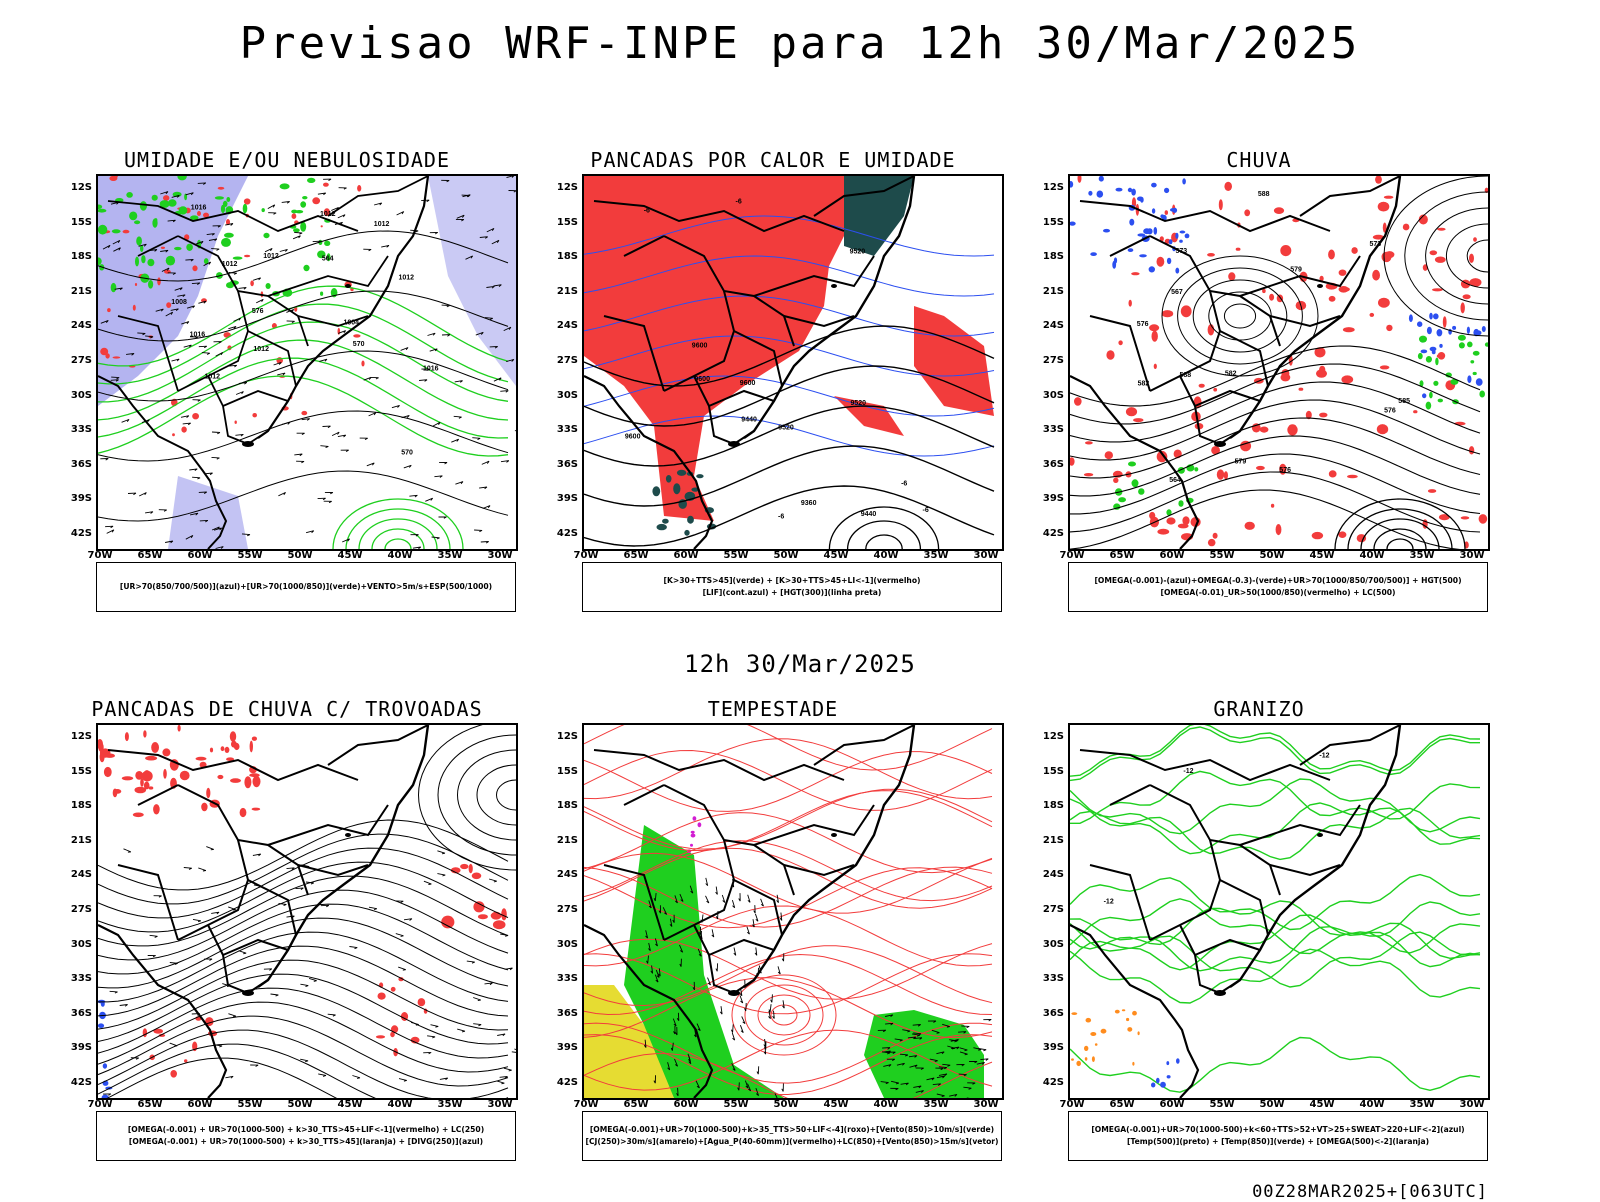 This screenshot has height=1202, width=1600. Describe the element at coordinates (1235, 911) in the screenshot. I see `map-borders` at that location.